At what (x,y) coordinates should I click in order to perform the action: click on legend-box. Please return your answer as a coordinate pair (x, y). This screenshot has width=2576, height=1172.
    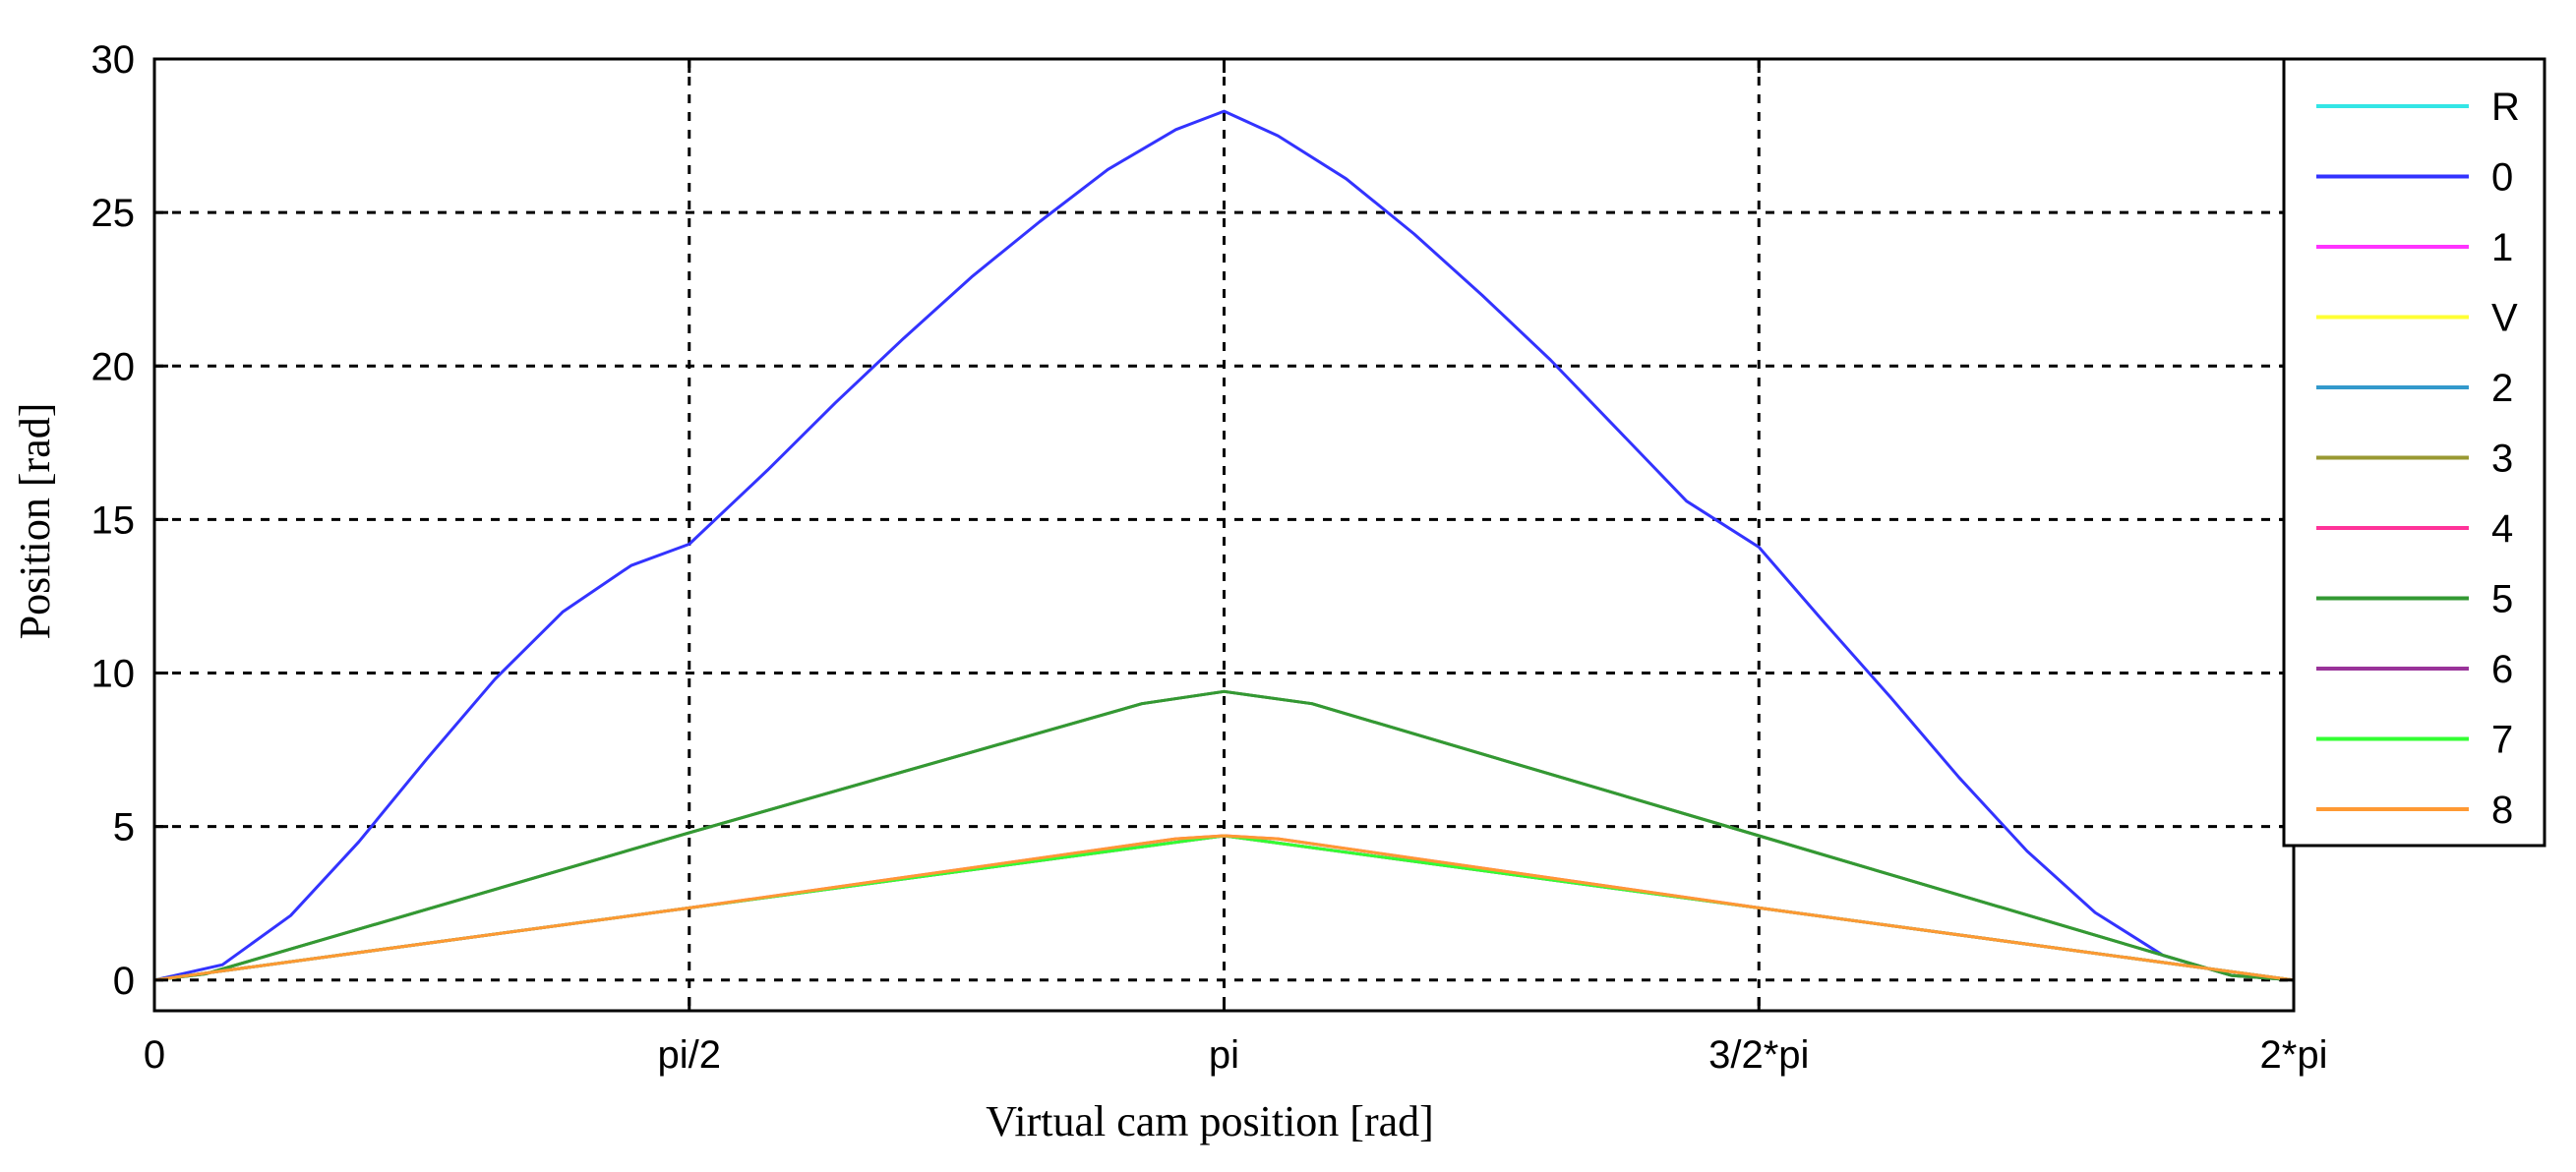
    Looking at the image, I should click on (2414, 452).